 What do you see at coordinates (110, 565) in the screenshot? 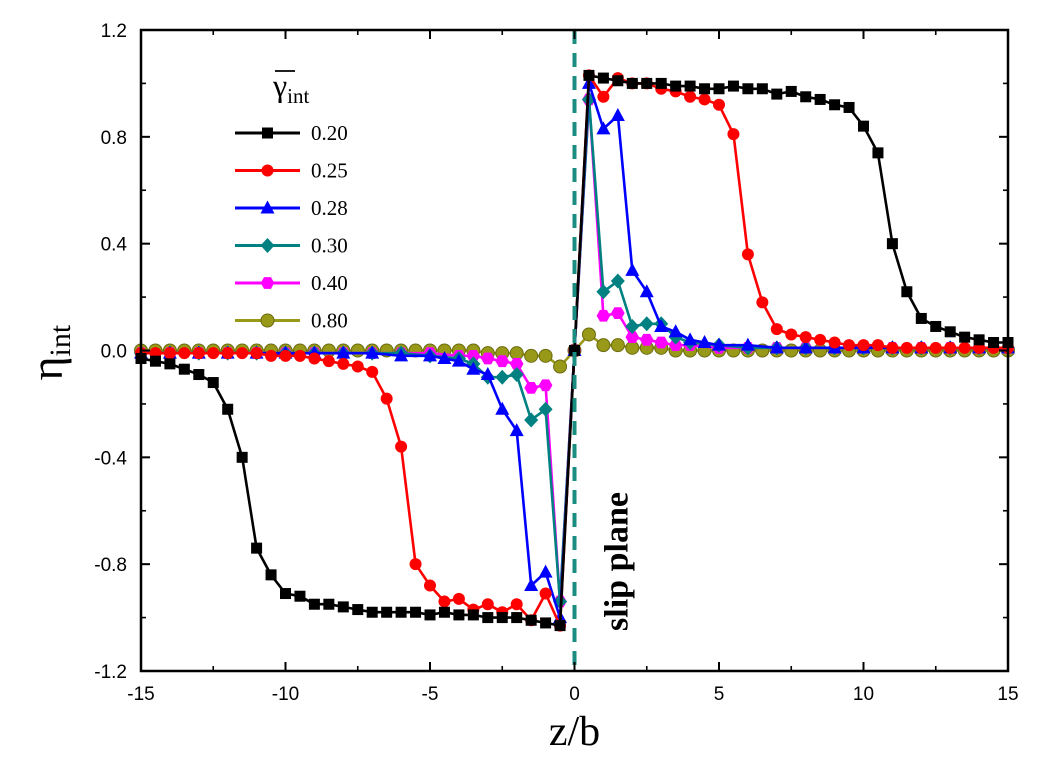
I see `y-tick-label: -0.8` at bounding box center [110, 565].